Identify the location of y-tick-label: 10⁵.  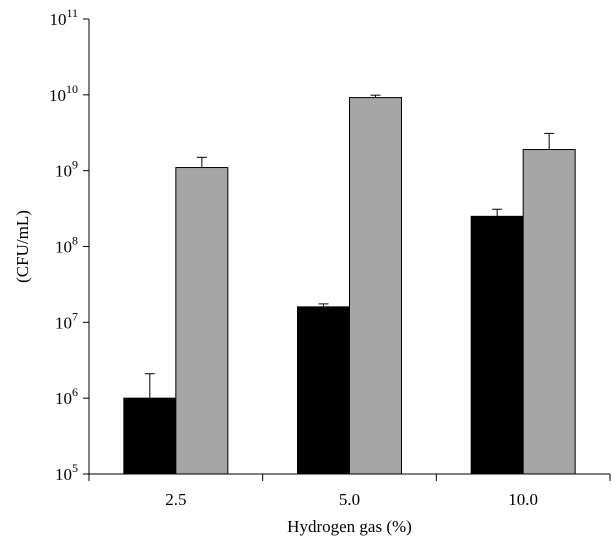
(66, 472).